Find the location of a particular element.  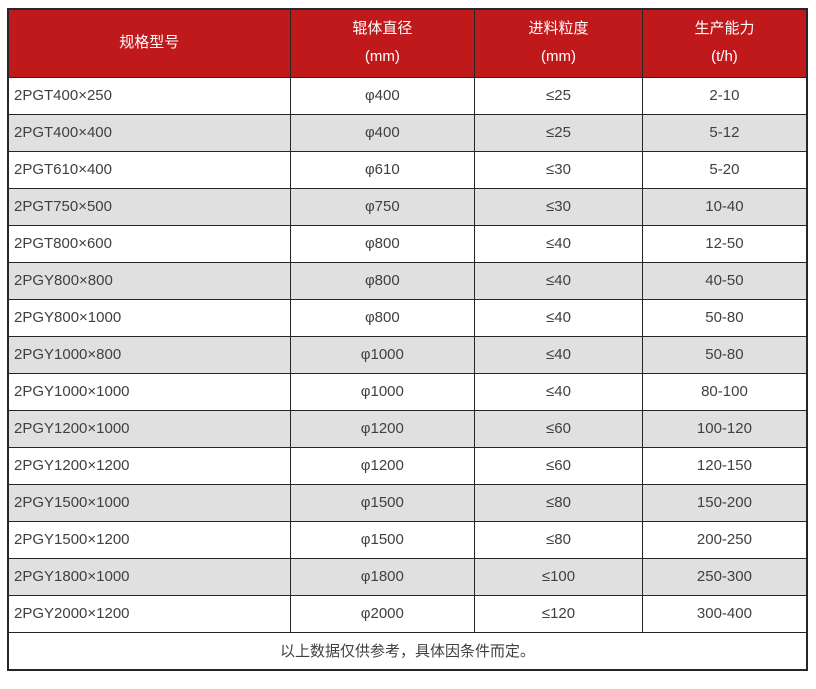

cell-model: 2PGT800×600 is located at coordinates (149, 243).